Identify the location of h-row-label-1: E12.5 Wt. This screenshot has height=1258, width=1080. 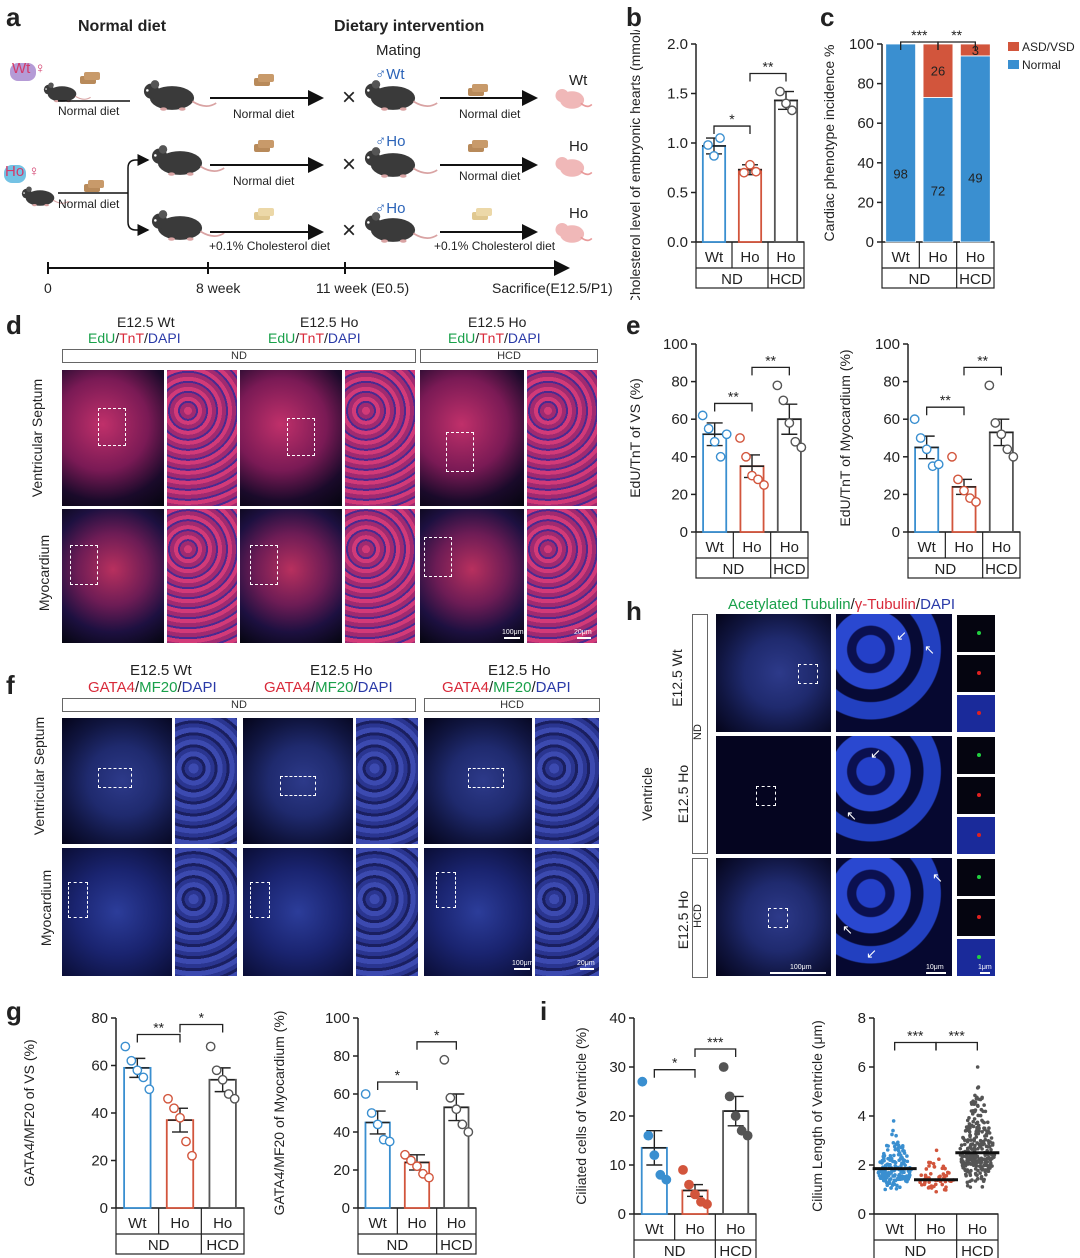
(676, 678).